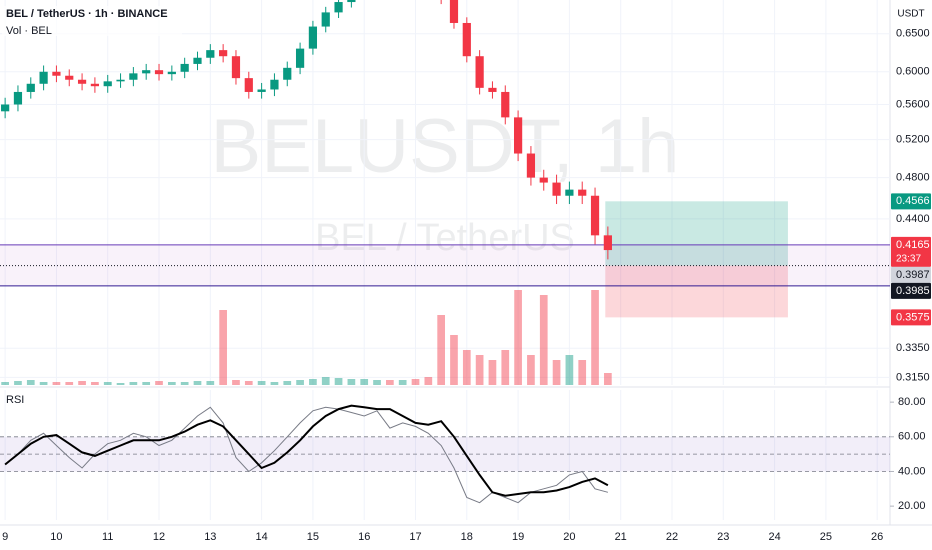 Image resolution: width=932 pixels, height=550 pixels. Describe the element at coordinates (908, 259) in the screenshot. I see `countdown-label: 23:37` at that location.